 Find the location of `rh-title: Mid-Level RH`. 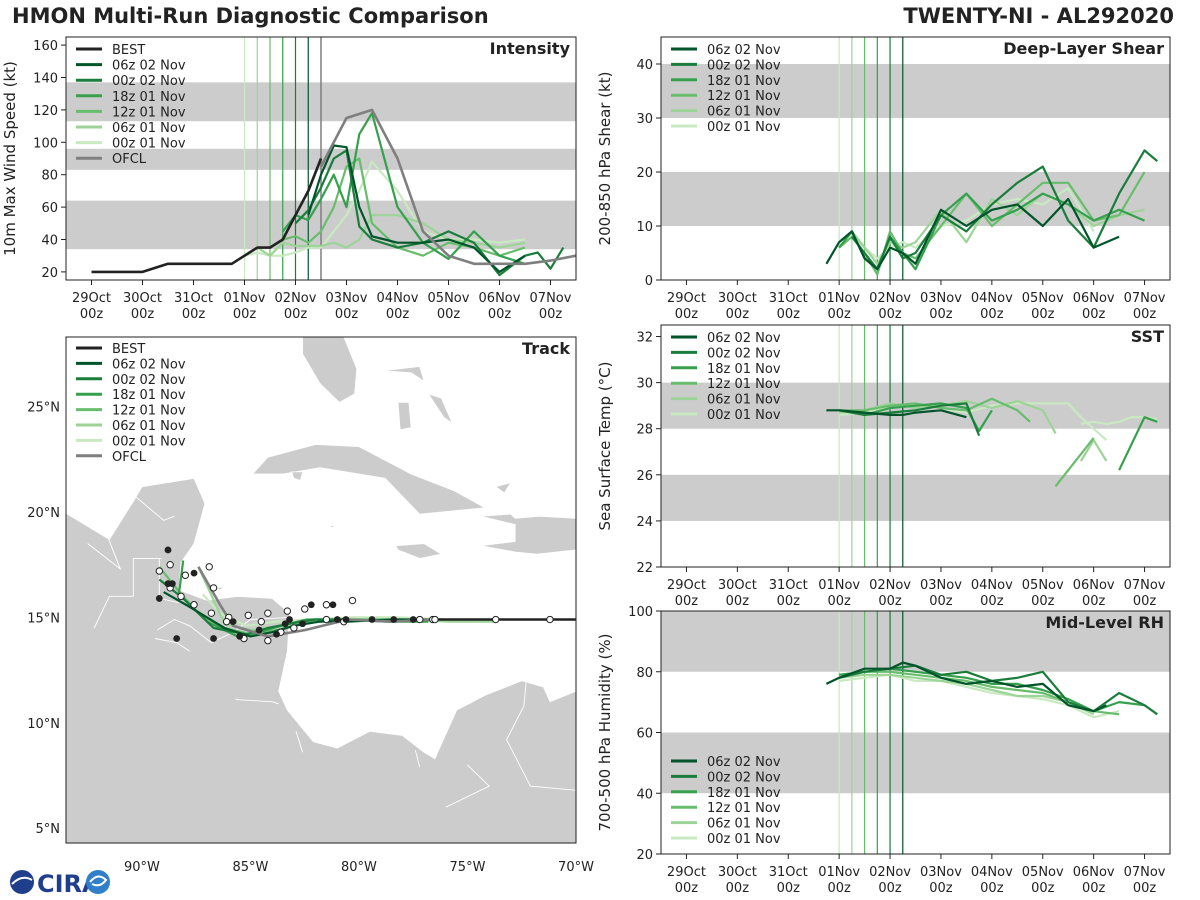

rh-title: Mid-Level RH is located at coordinates (1104, 622).